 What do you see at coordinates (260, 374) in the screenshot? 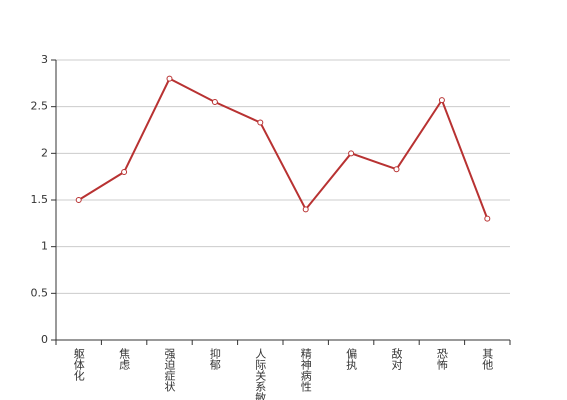
I see `x-tick-label: 人际关系敏感` at bounding box center [260, 374].